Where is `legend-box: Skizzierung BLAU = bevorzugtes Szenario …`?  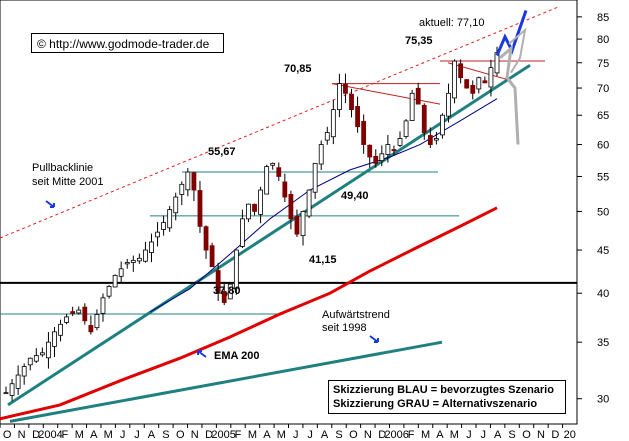 legend-box: Skizzierung BLAU = bevorzugtes Szenario … is located at coordinates (447, 397).